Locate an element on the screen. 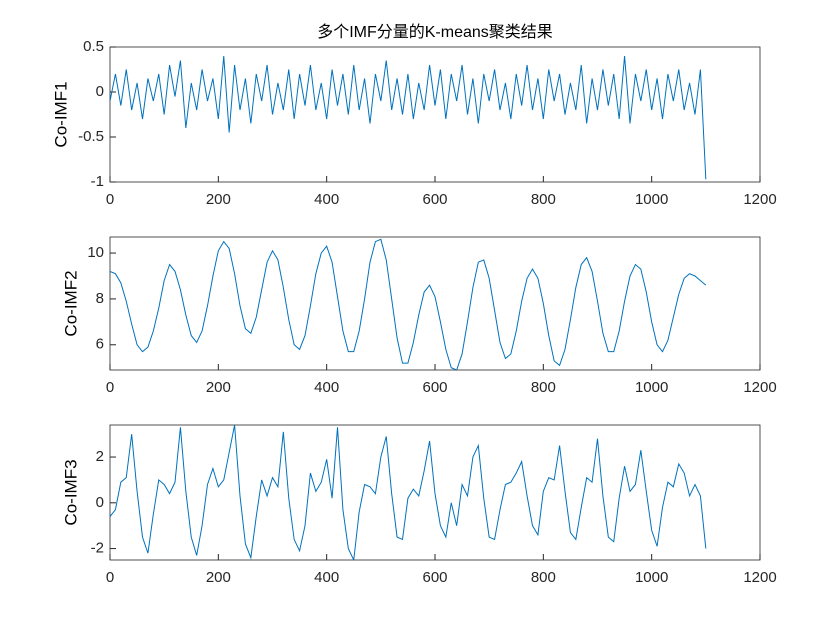 Image resolution: width=840 pixels, height=630 pixels. y-axis-label: Co-IMF1 is located at coordinates (60, 114).